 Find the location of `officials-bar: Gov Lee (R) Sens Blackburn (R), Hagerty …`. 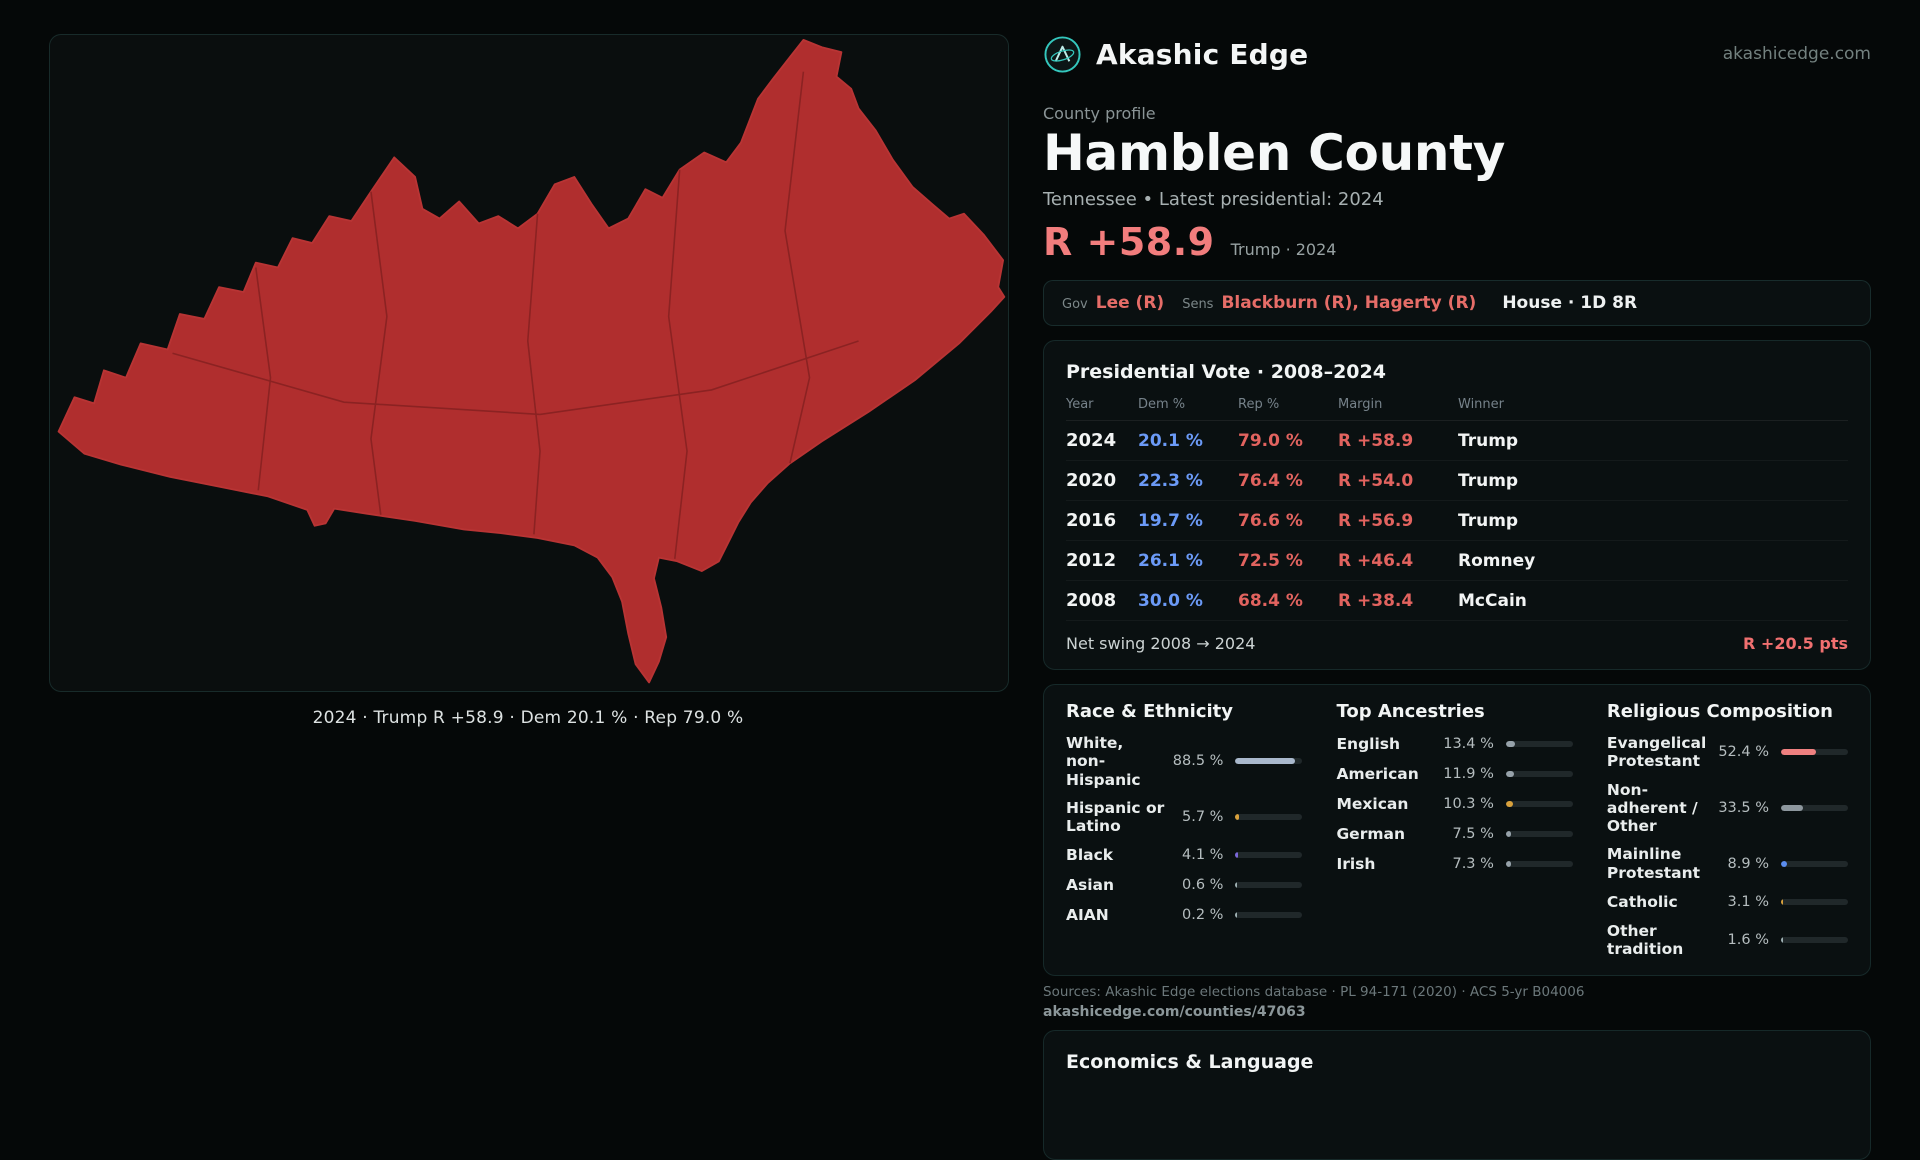

officials-bar: Gov Lee (R) Sens Blackburn (R), Hagerty … is located at coordinates (1457, 303).